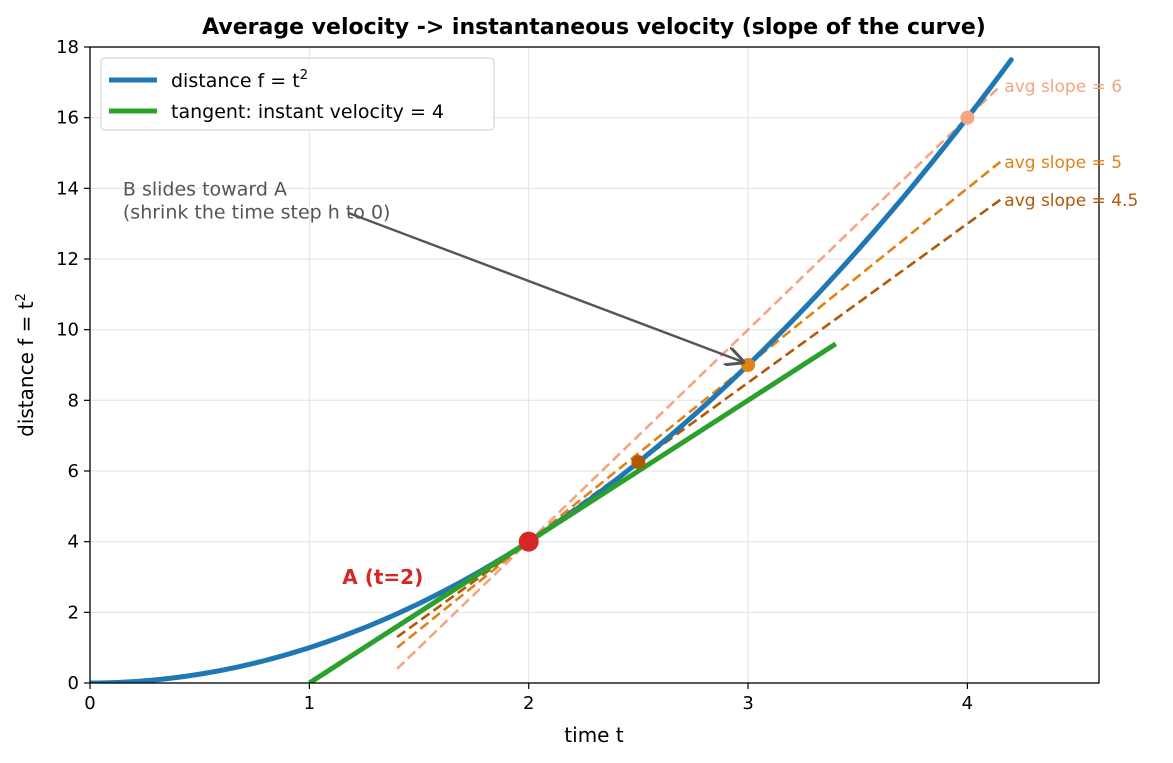 This screenshot has width=1173, height=763. What do you see at coordinates (1071, 201) in the screenshot?
I see `secant-label-2: avg slope = 4.5` at bounding box center [1071, 201].